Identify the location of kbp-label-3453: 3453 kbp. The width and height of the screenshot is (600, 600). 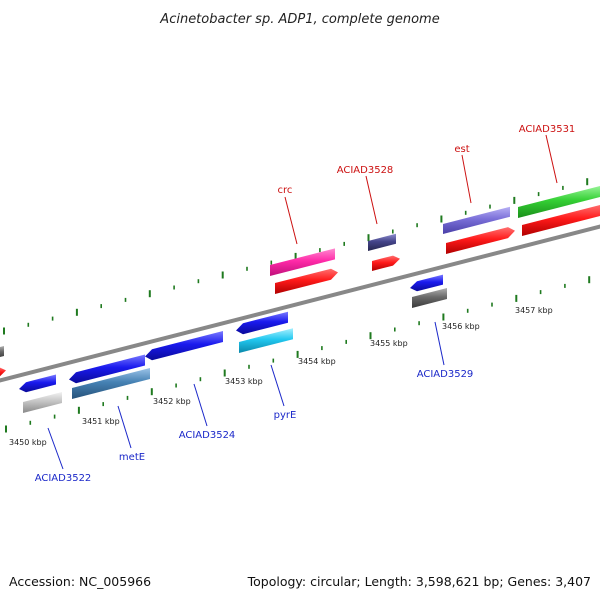
(244, 381).